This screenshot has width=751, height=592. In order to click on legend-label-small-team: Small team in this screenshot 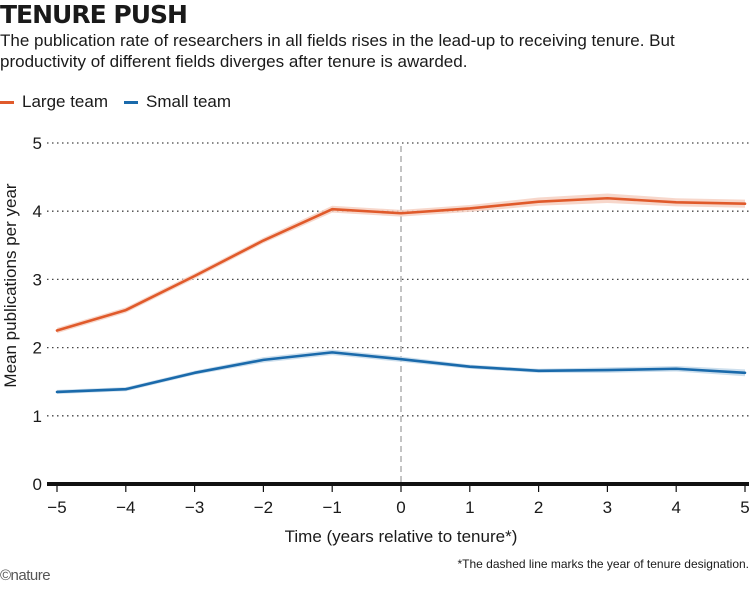, I will do `click(189, 101)`.